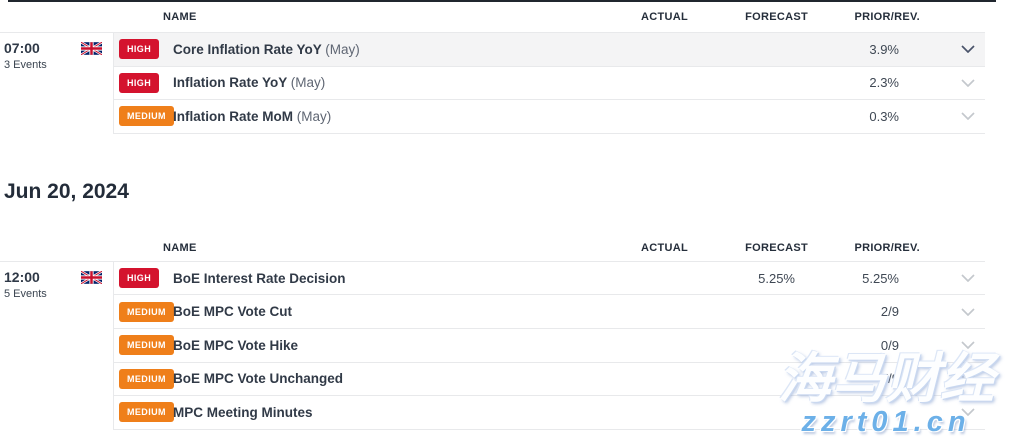 The height and width of the screenshot is (439, 1012). I want to click on prior-value: 0/9, so click(889, 345).